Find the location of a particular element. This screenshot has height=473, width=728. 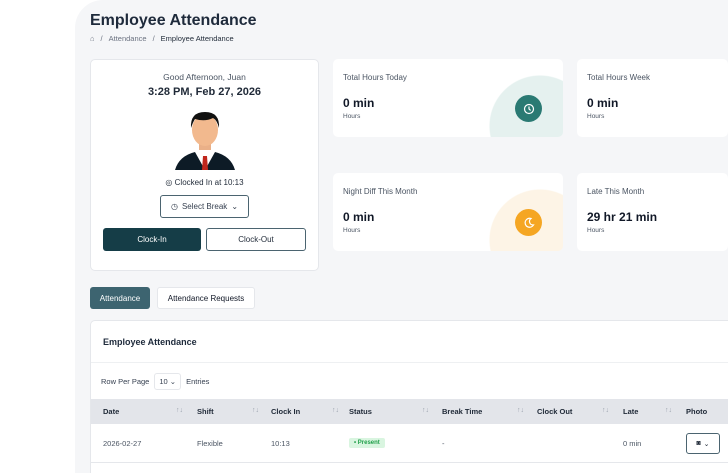

home-icon: ⌂ is located at coordinates (92, 38).